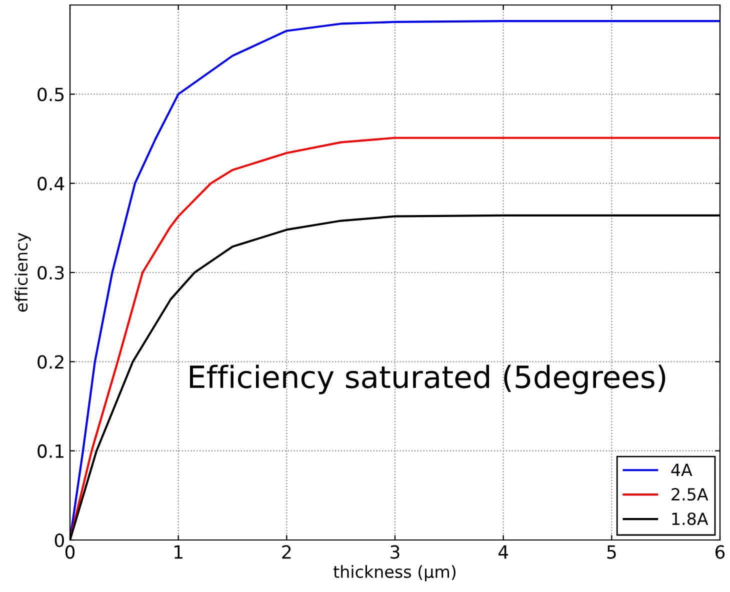 Image resolution: width=730 pixels, height=592 pixels. Describe the element at coordinates (690, 494) in the screenshot. I see `legend-label: 2.5A` at that location.